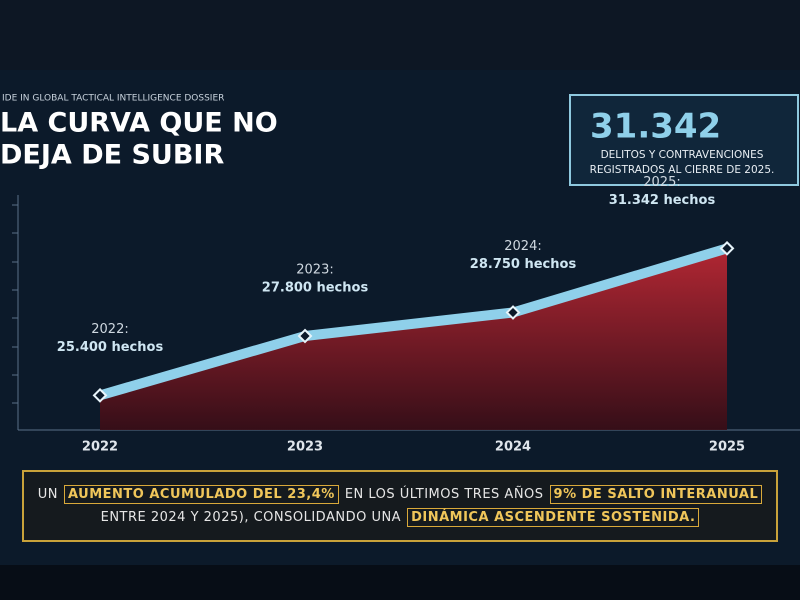 The image size is (800, 600). What do you see at coordinates (15, 304) in the screenshot?
I see `axis-ticks` at bounding box center [15, 304].